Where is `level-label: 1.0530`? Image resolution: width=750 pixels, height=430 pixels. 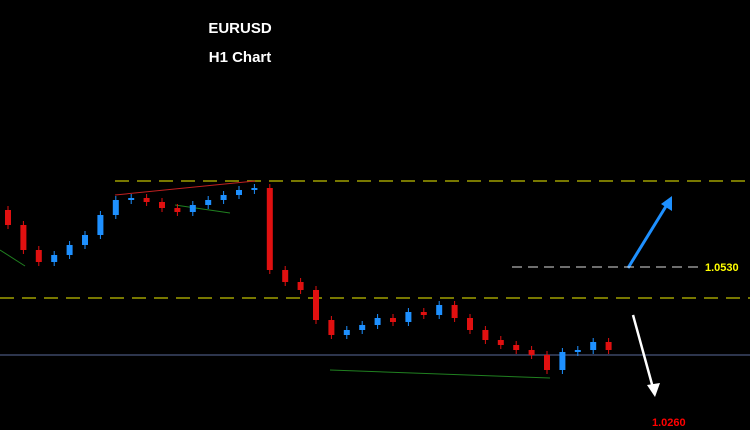
level-label: 1.0530 is located at coordinates (722, 268).